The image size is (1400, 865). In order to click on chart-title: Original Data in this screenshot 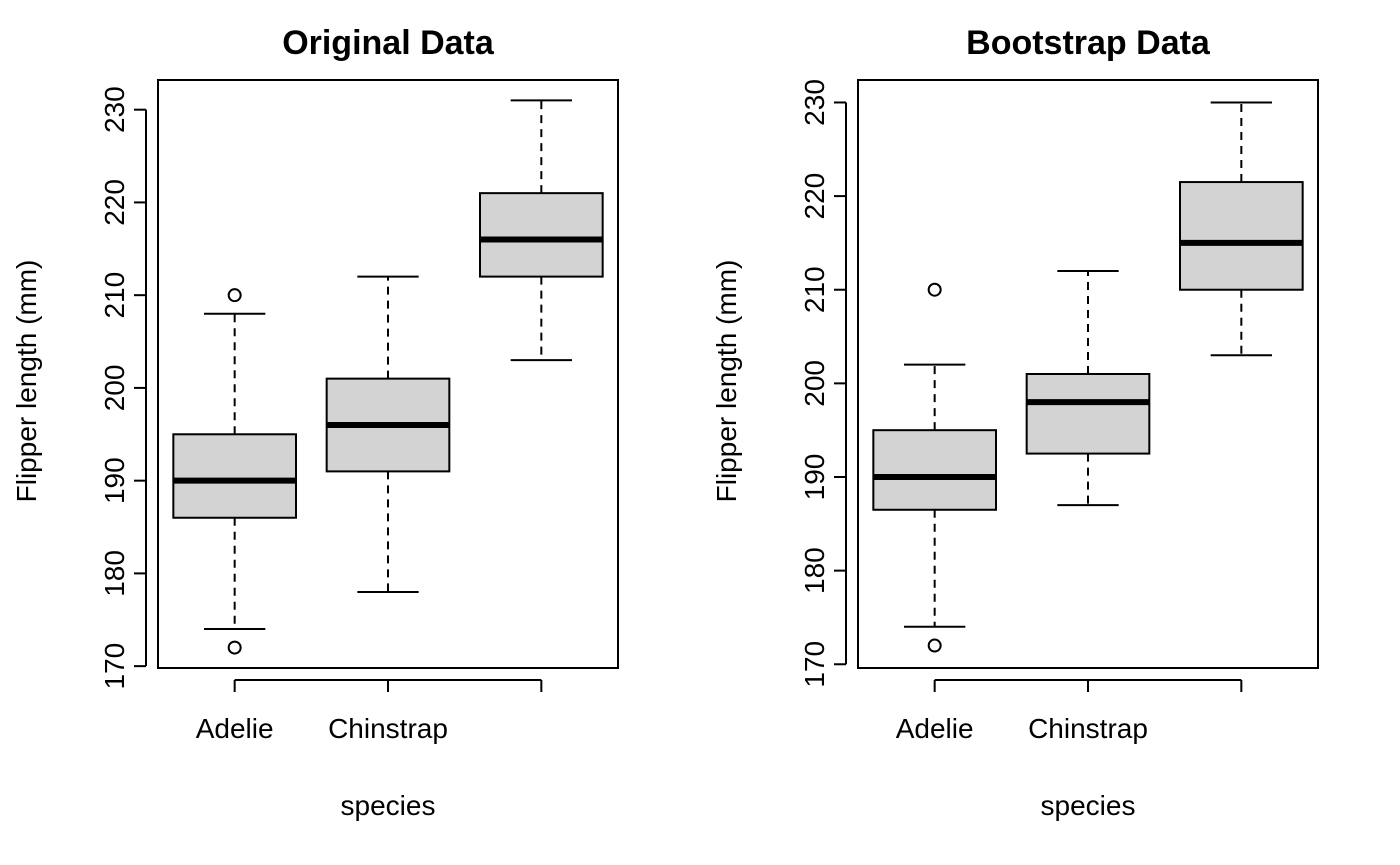, I will do `click(388, 43)`.